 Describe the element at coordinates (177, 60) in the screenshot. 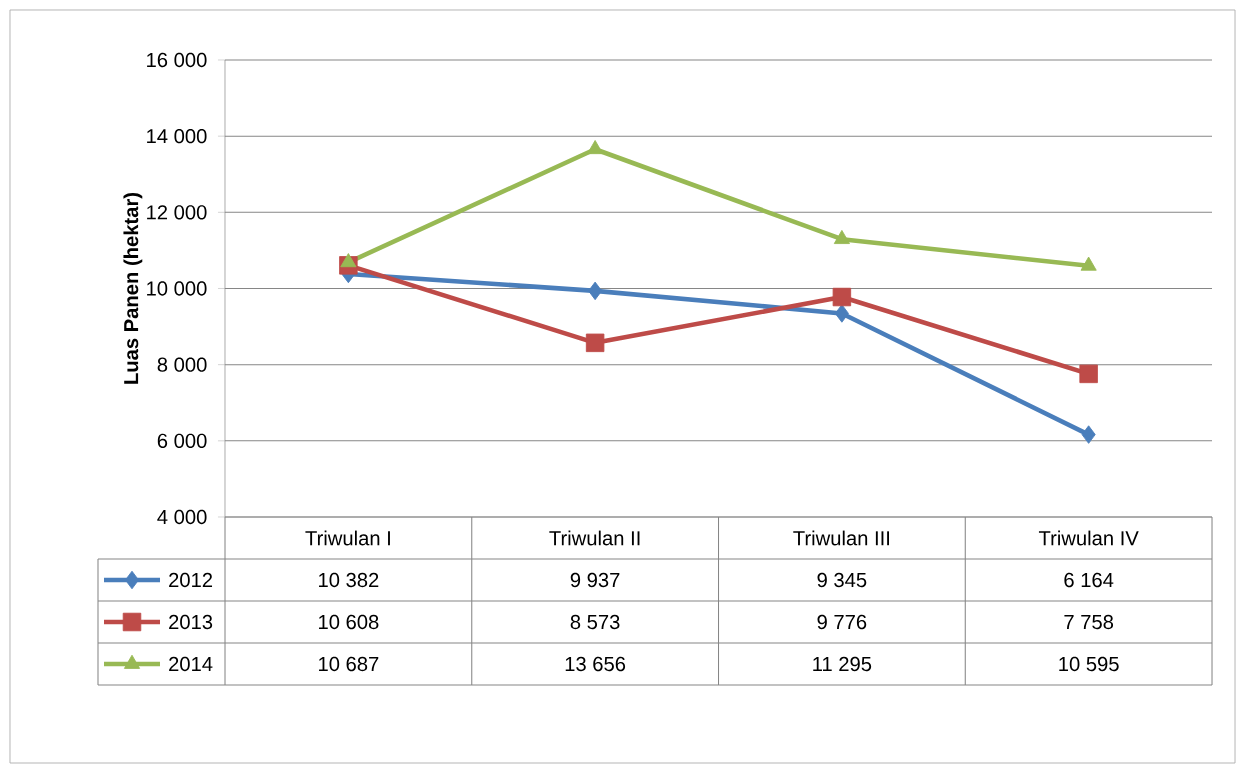

I see `y-tick-label: 16 000` at that location.